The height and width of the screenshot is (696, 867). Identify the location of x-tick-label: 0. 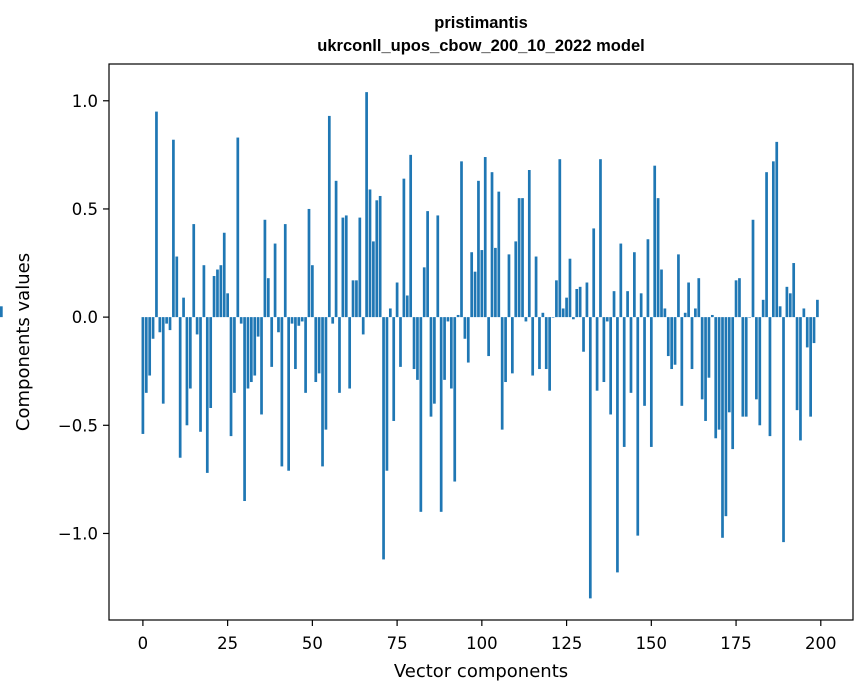
(143, 643).